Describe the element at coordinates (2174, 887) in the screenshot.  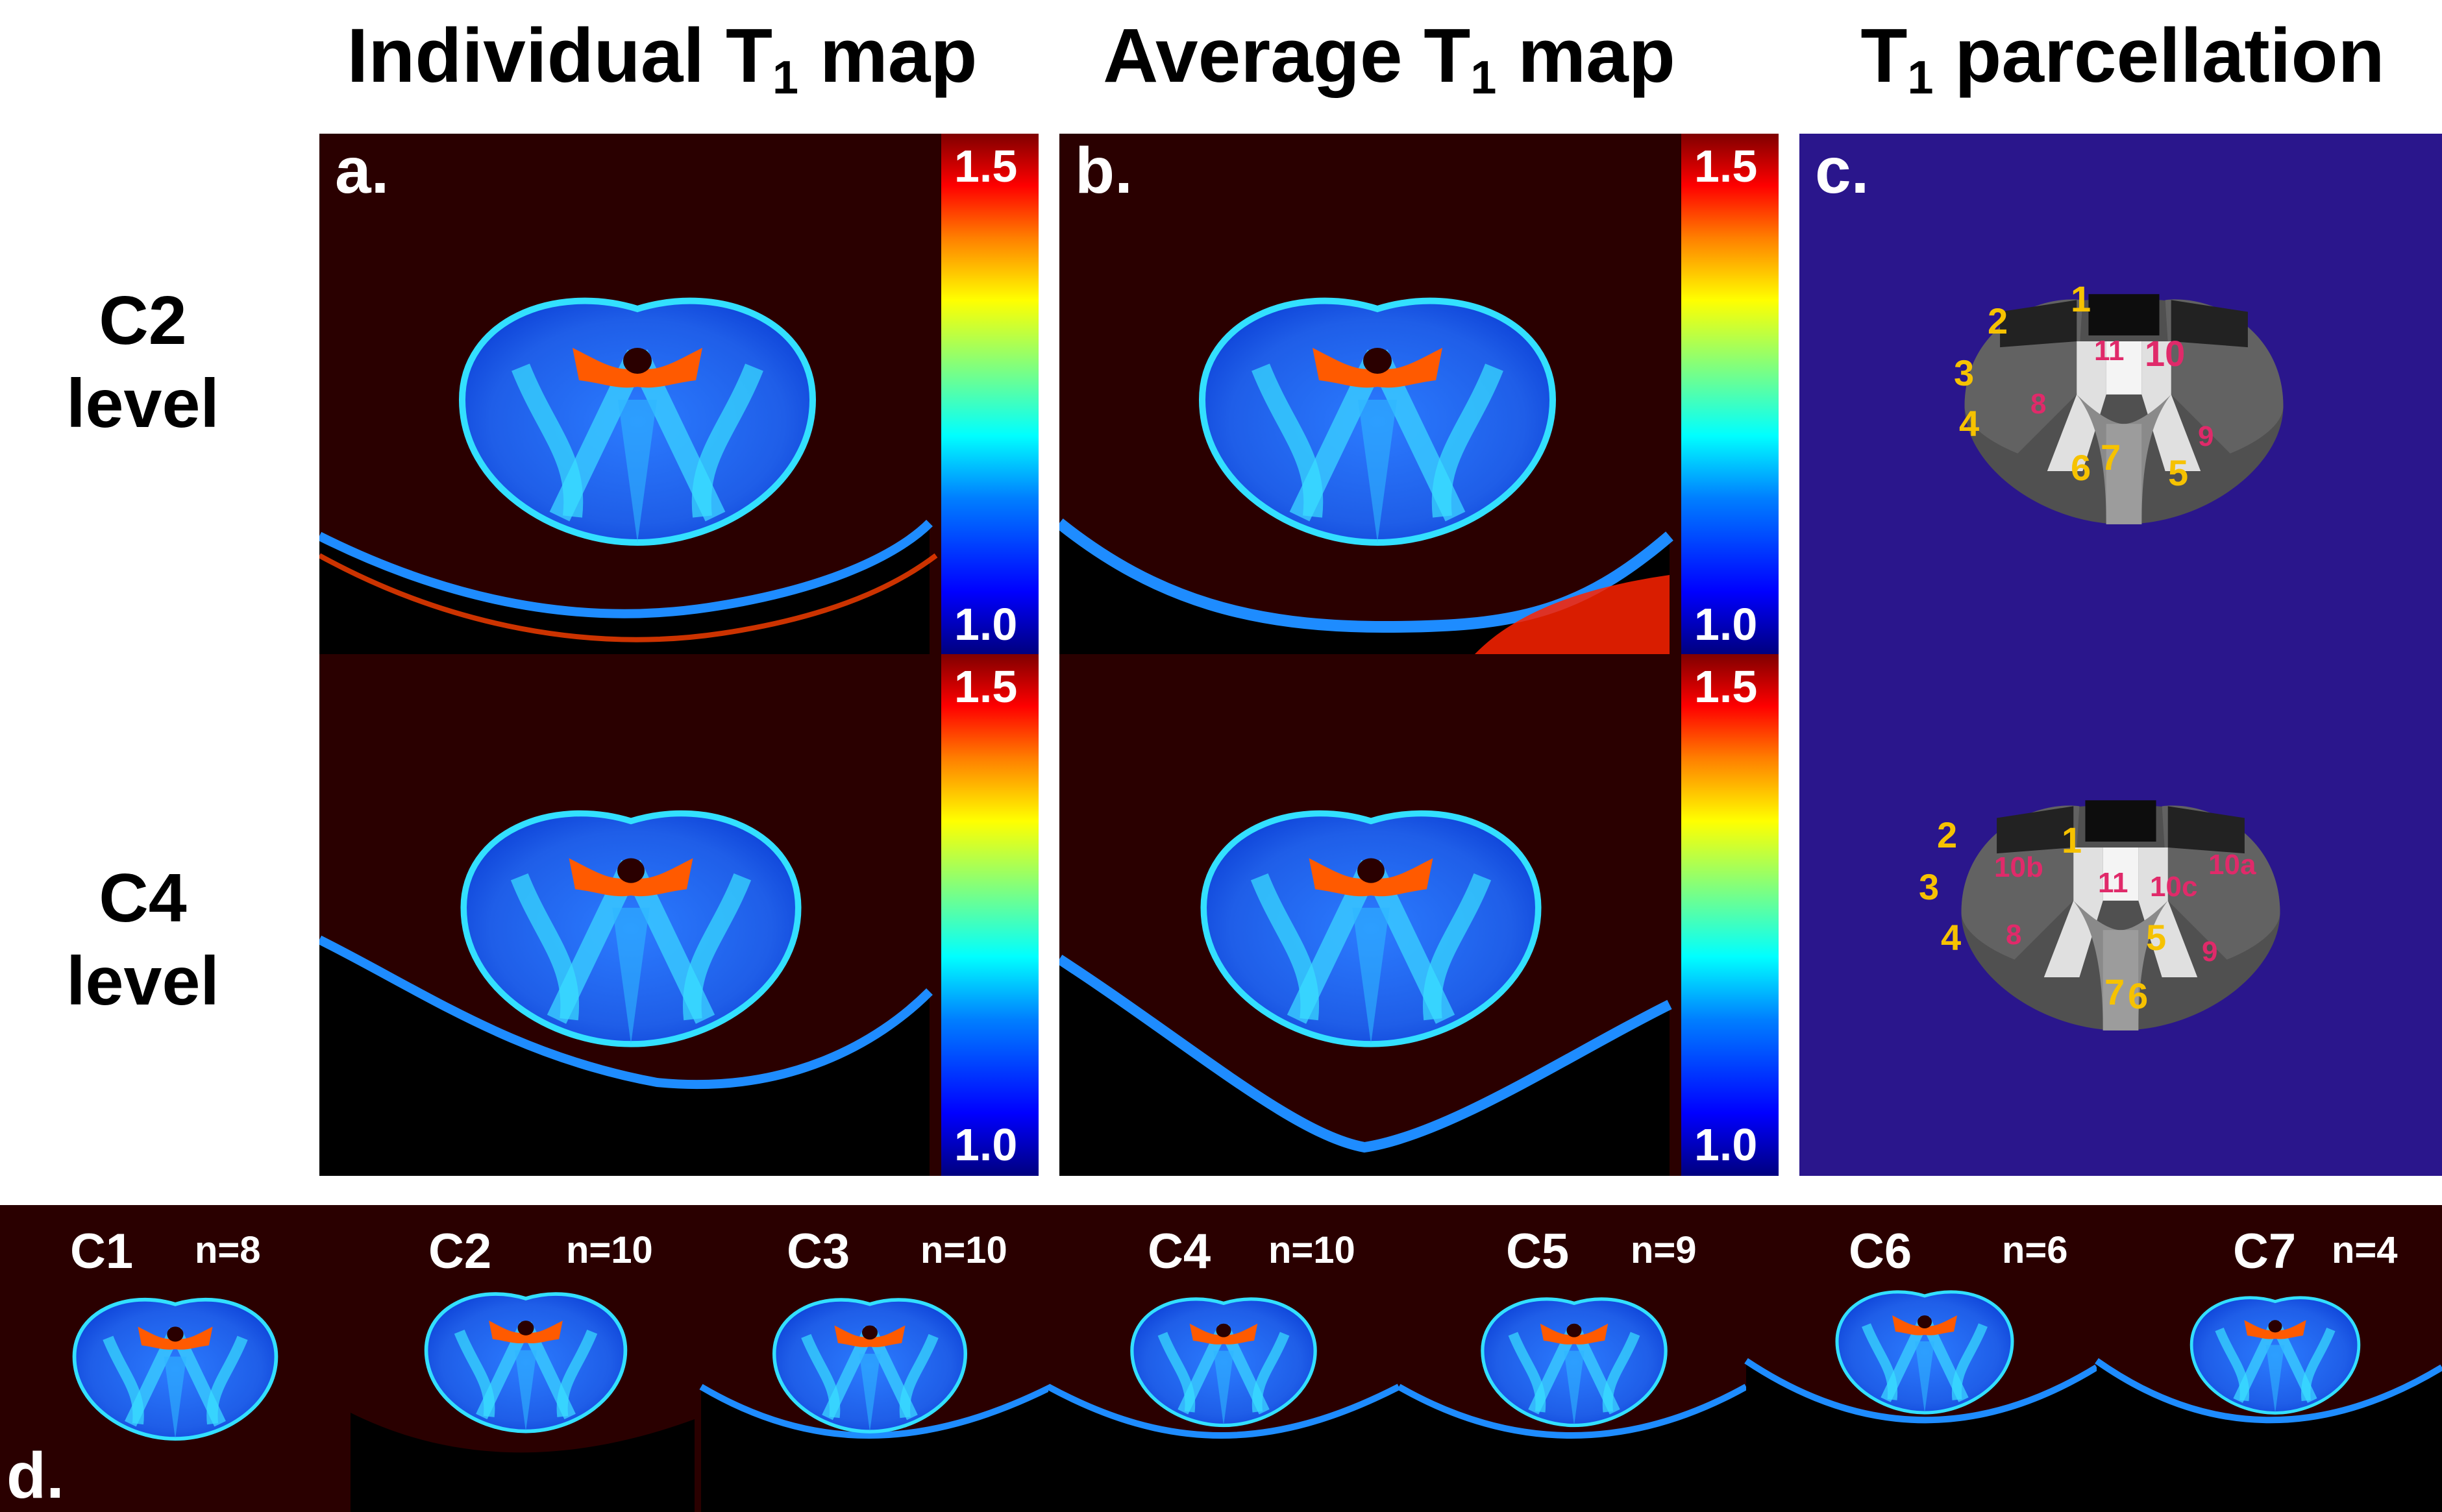
I see `region-label: 10c` at that location.